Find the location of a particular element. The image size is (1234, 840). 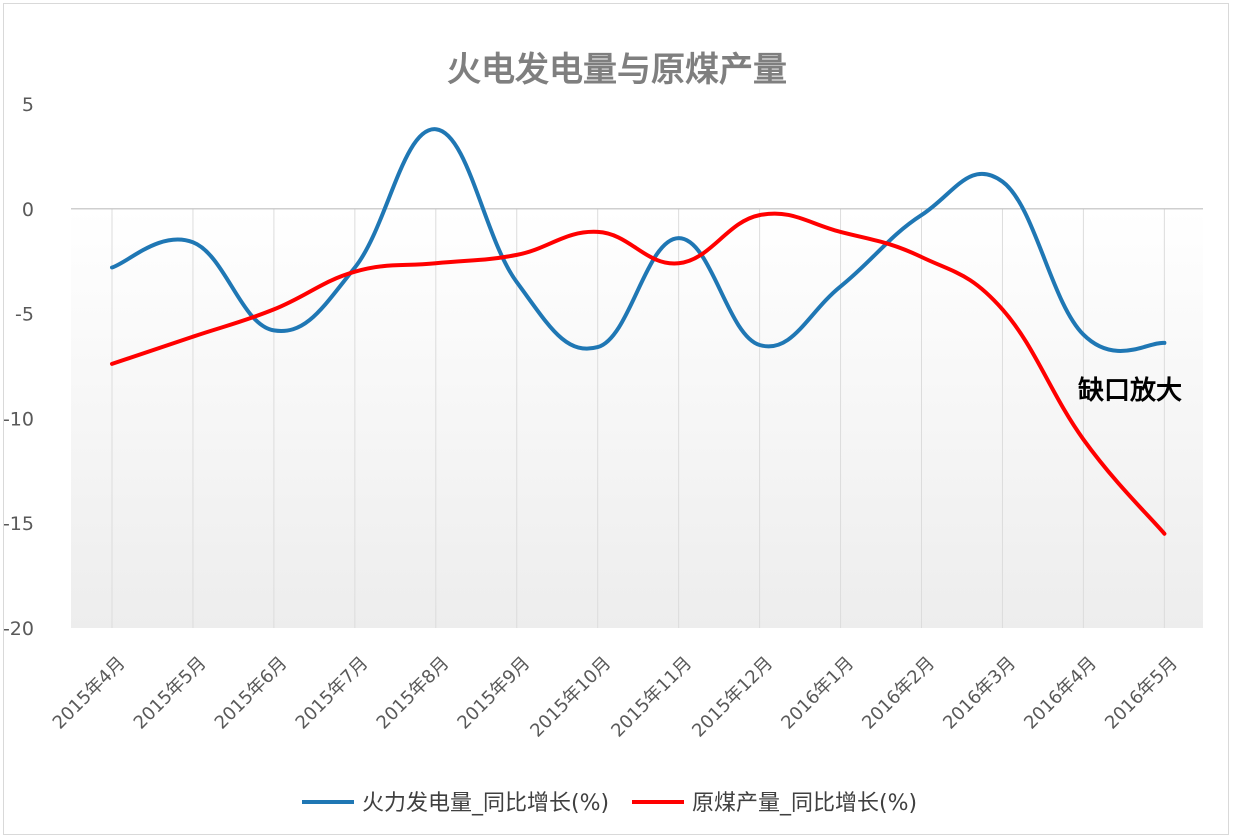

x-tick-label: 2016年1月 is located at coordinates (817, 693).